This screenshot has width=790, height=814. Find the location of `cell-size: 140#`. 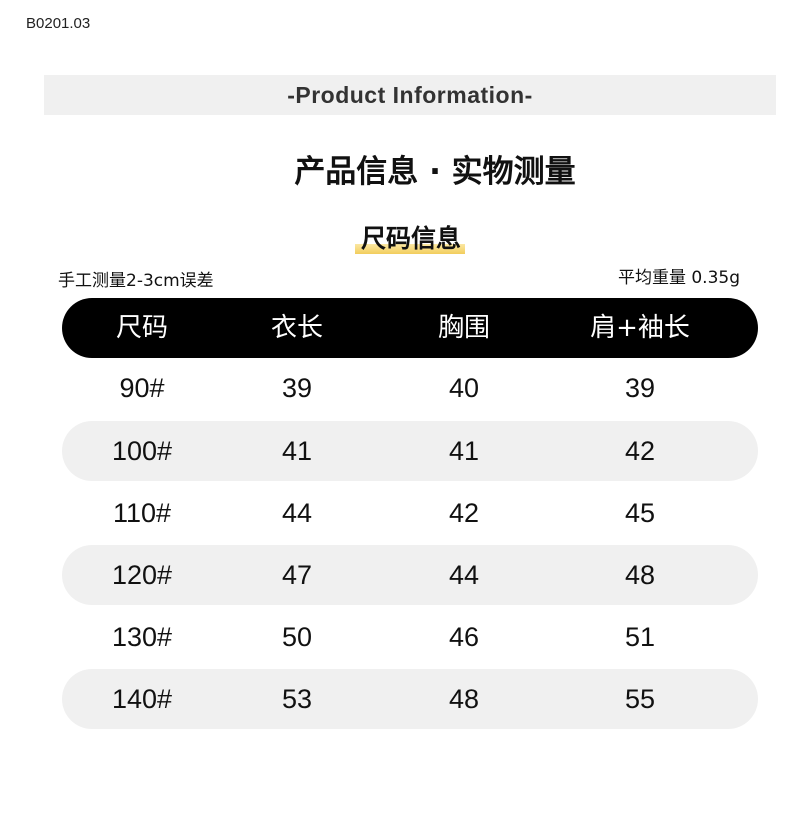

cell-size: 140# is located at coordinates (142, 699).